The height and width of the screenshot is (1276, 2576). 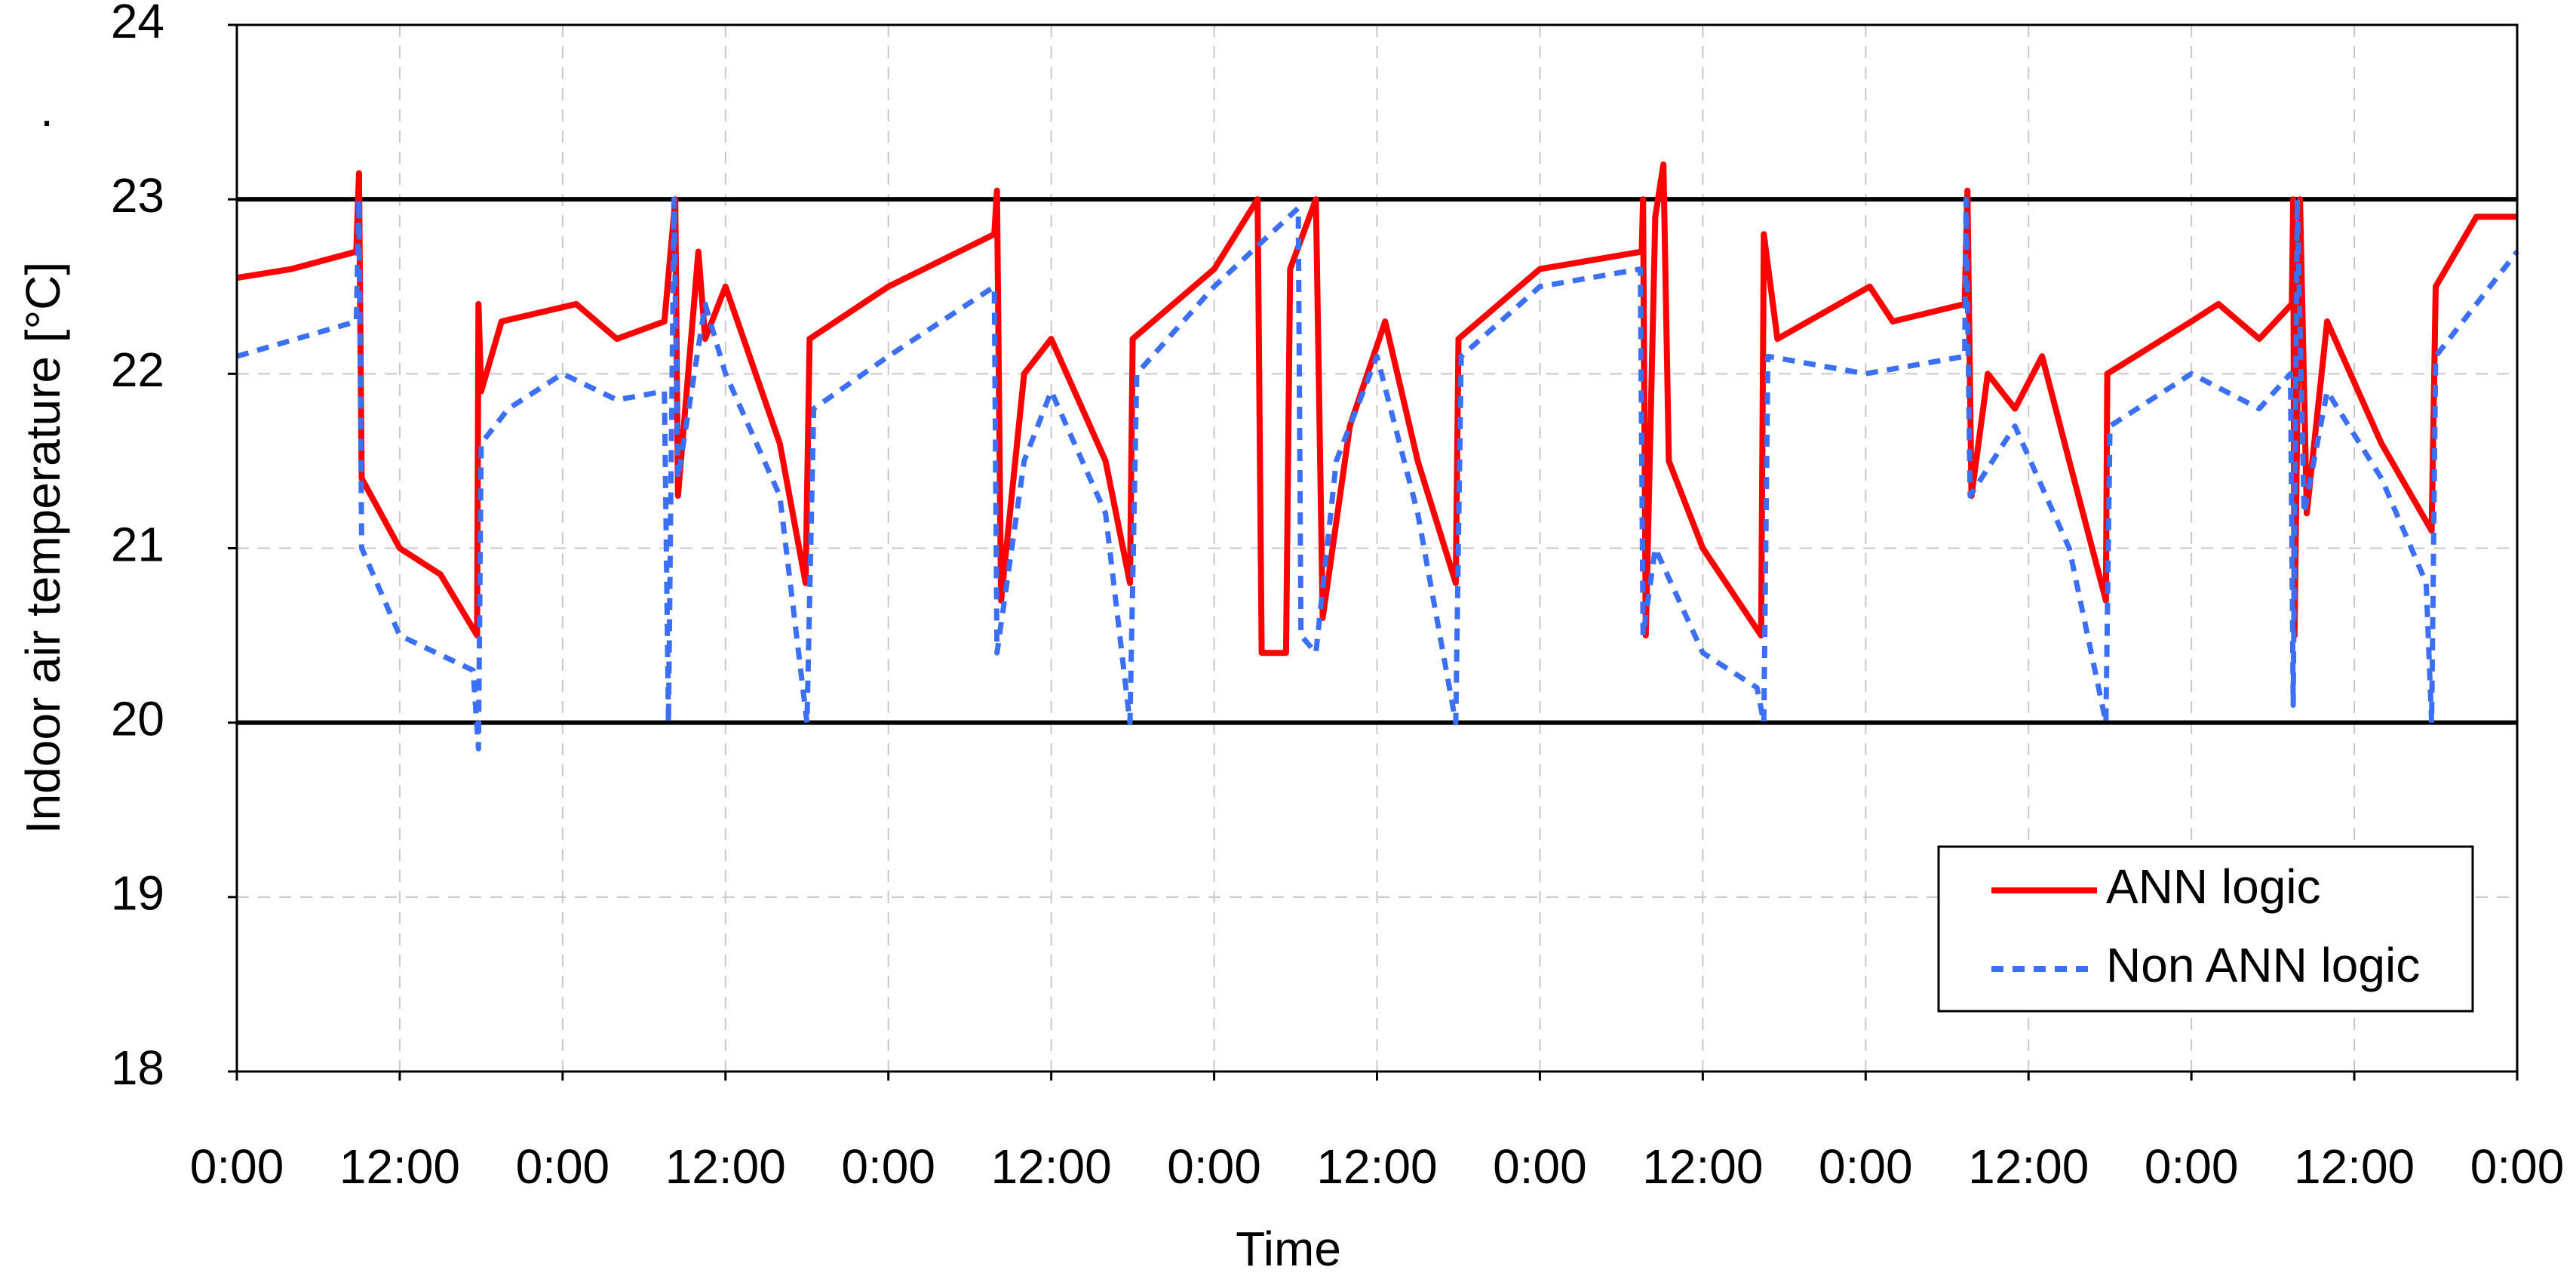 I want to click on y-tick-label: 18, so click(x=137, y=1068).